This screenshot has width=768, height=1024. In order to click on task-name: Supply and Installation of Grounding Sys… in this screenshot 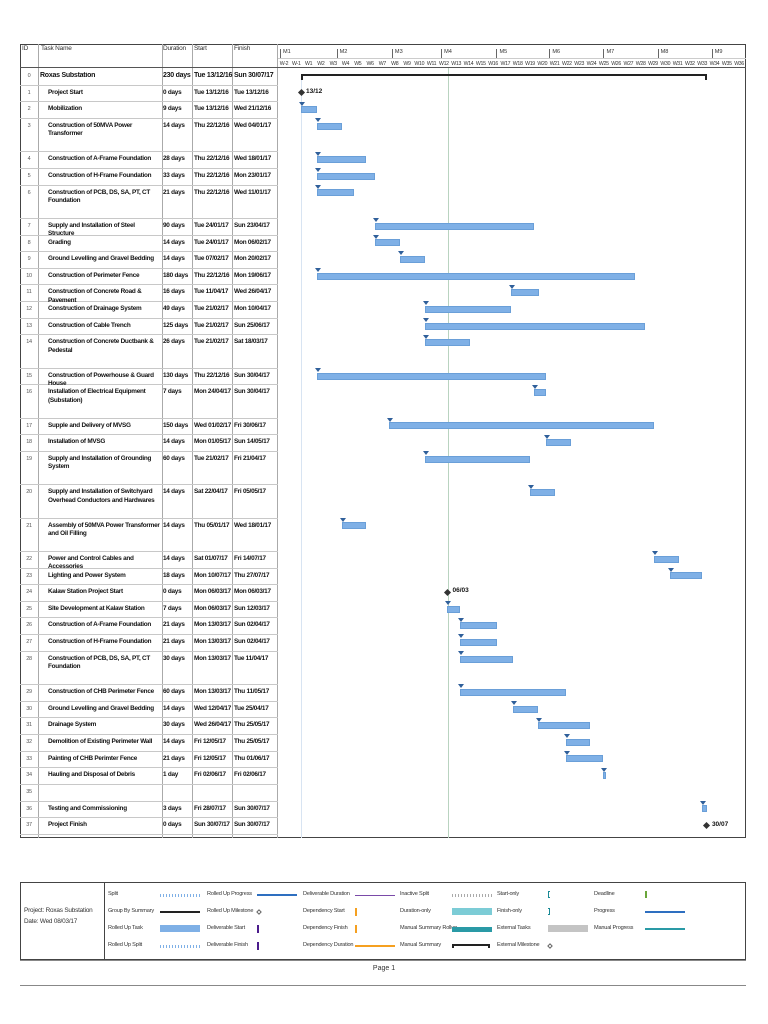, I will do `click(100, 462)`.